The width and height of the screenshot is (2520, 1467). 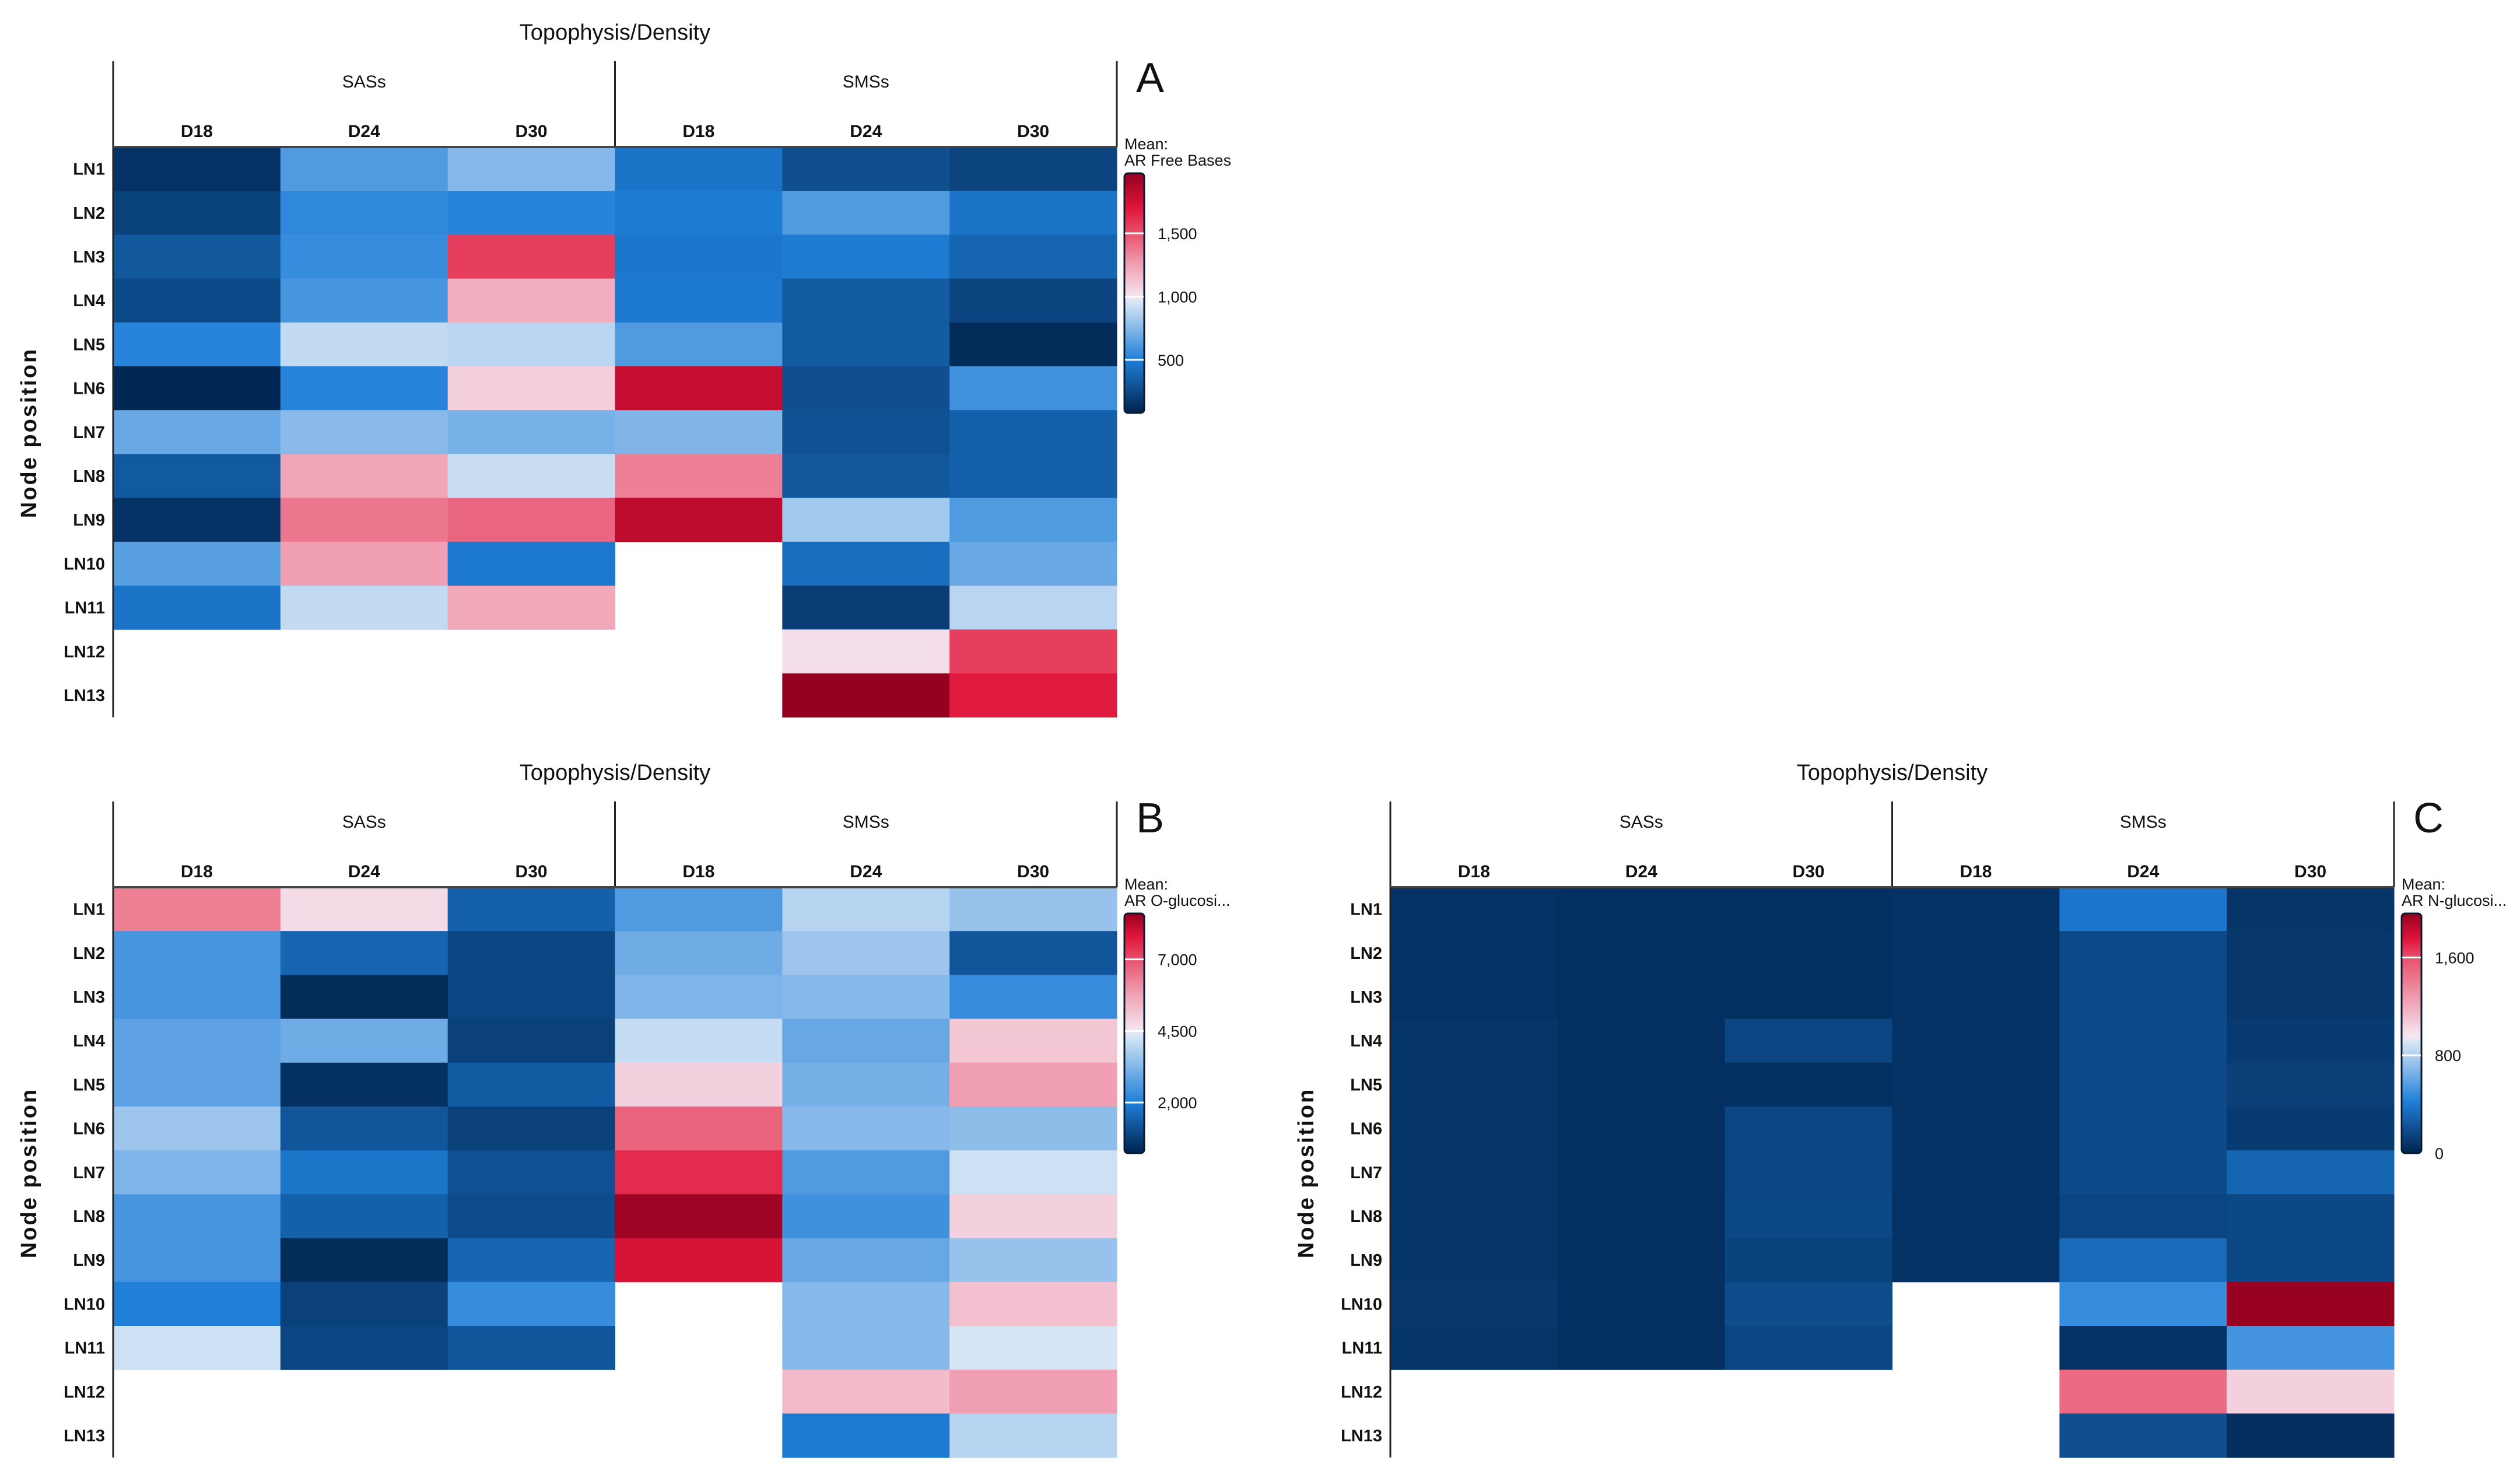 I want to click on column-label: D30, so click(x=1809, y=871).